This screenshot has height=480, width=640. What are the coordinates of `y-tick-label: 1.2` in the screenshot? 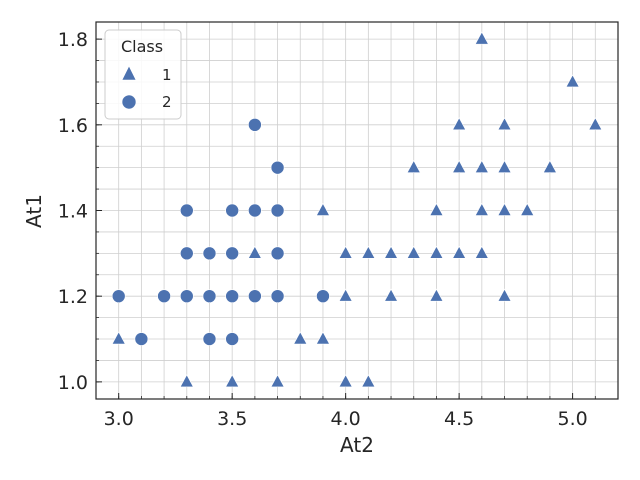 It's located at (73, 297).